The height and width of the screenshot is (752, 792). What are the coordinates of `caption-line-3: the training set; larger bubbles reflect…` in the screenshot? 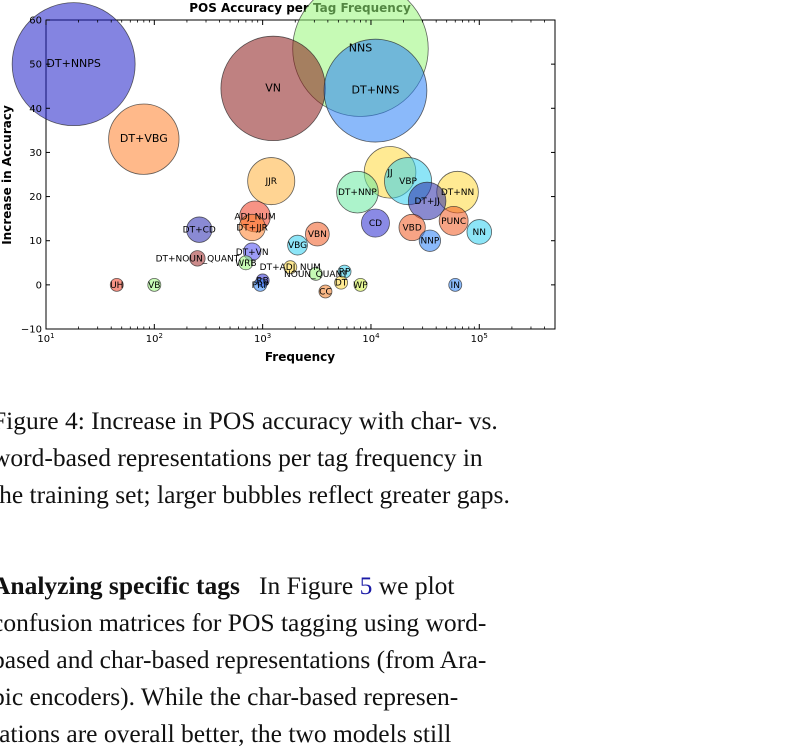 It's located at (255, 494).